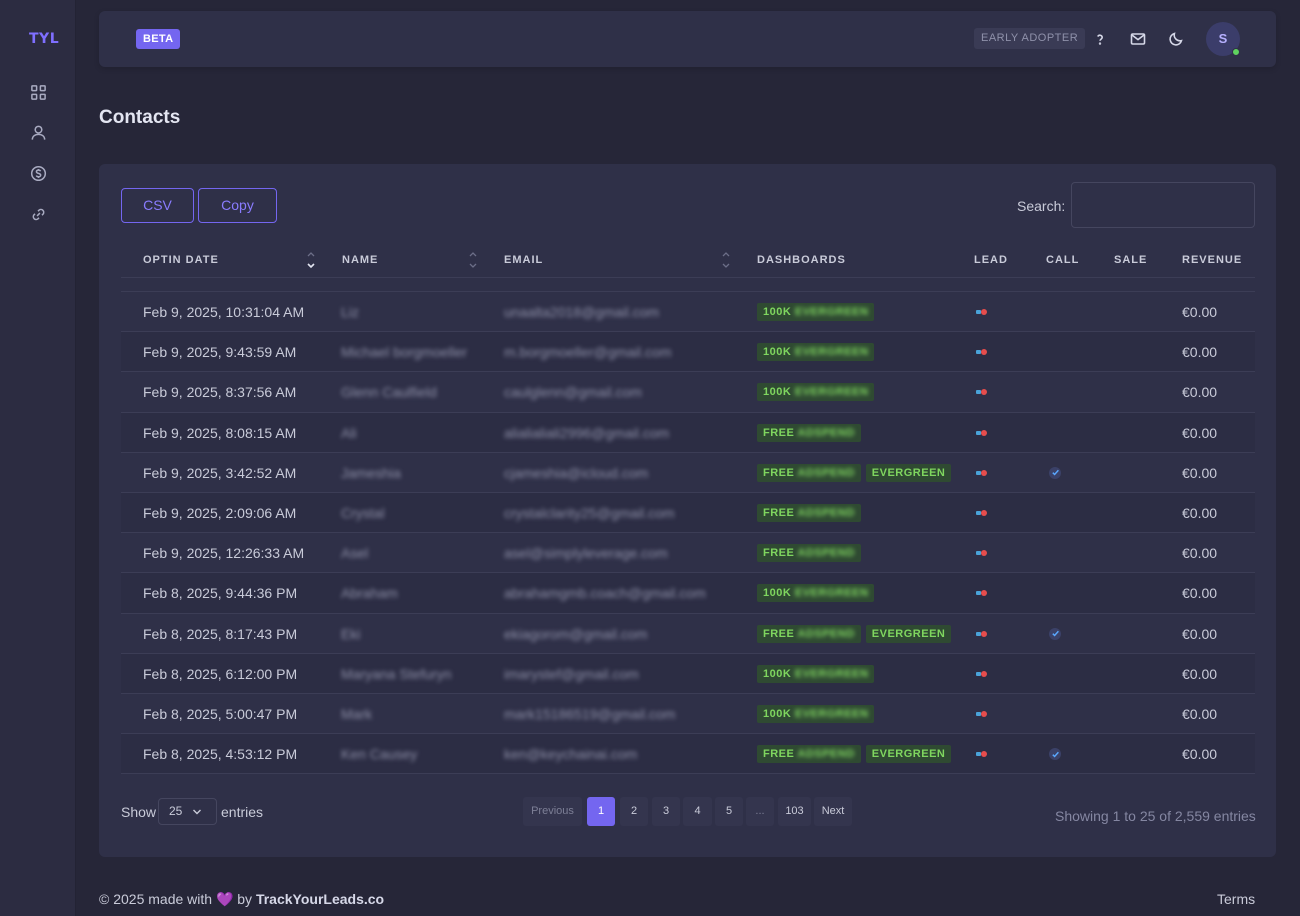  What do you see at coordinates (1163, 205) in the screenshot?
I see `search-input` at bounding box center [1163, 205].